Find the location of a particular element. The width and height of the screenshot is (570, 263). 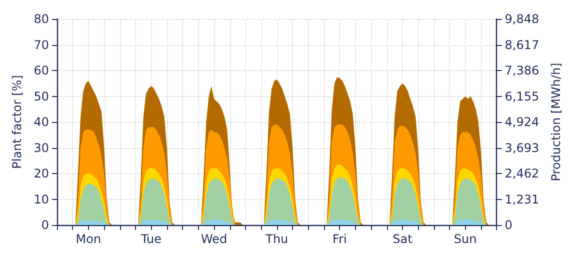

x-tick-label: Thu is located at coordinates (276, 239).